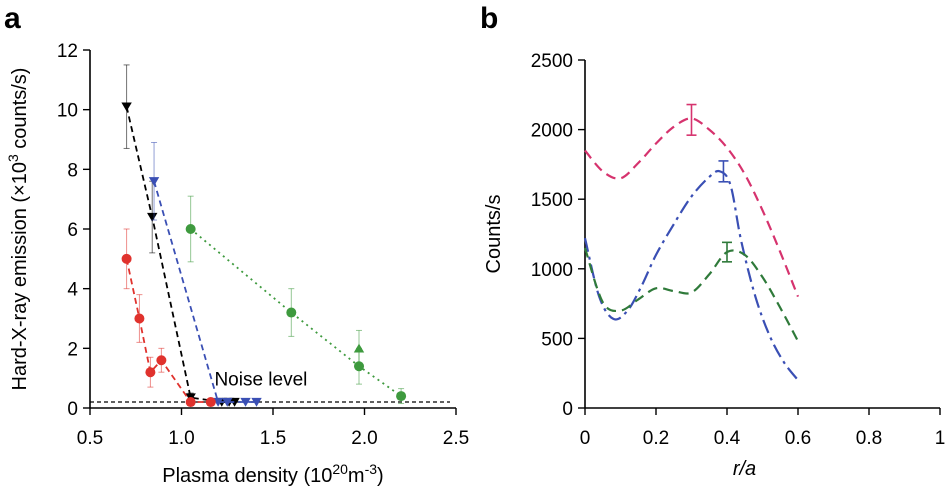  What do you see at coordinates (869, 438) in the screenshot?
I see `panel-b-x-tick-label: 0.8` at bounding box center [869, 438].